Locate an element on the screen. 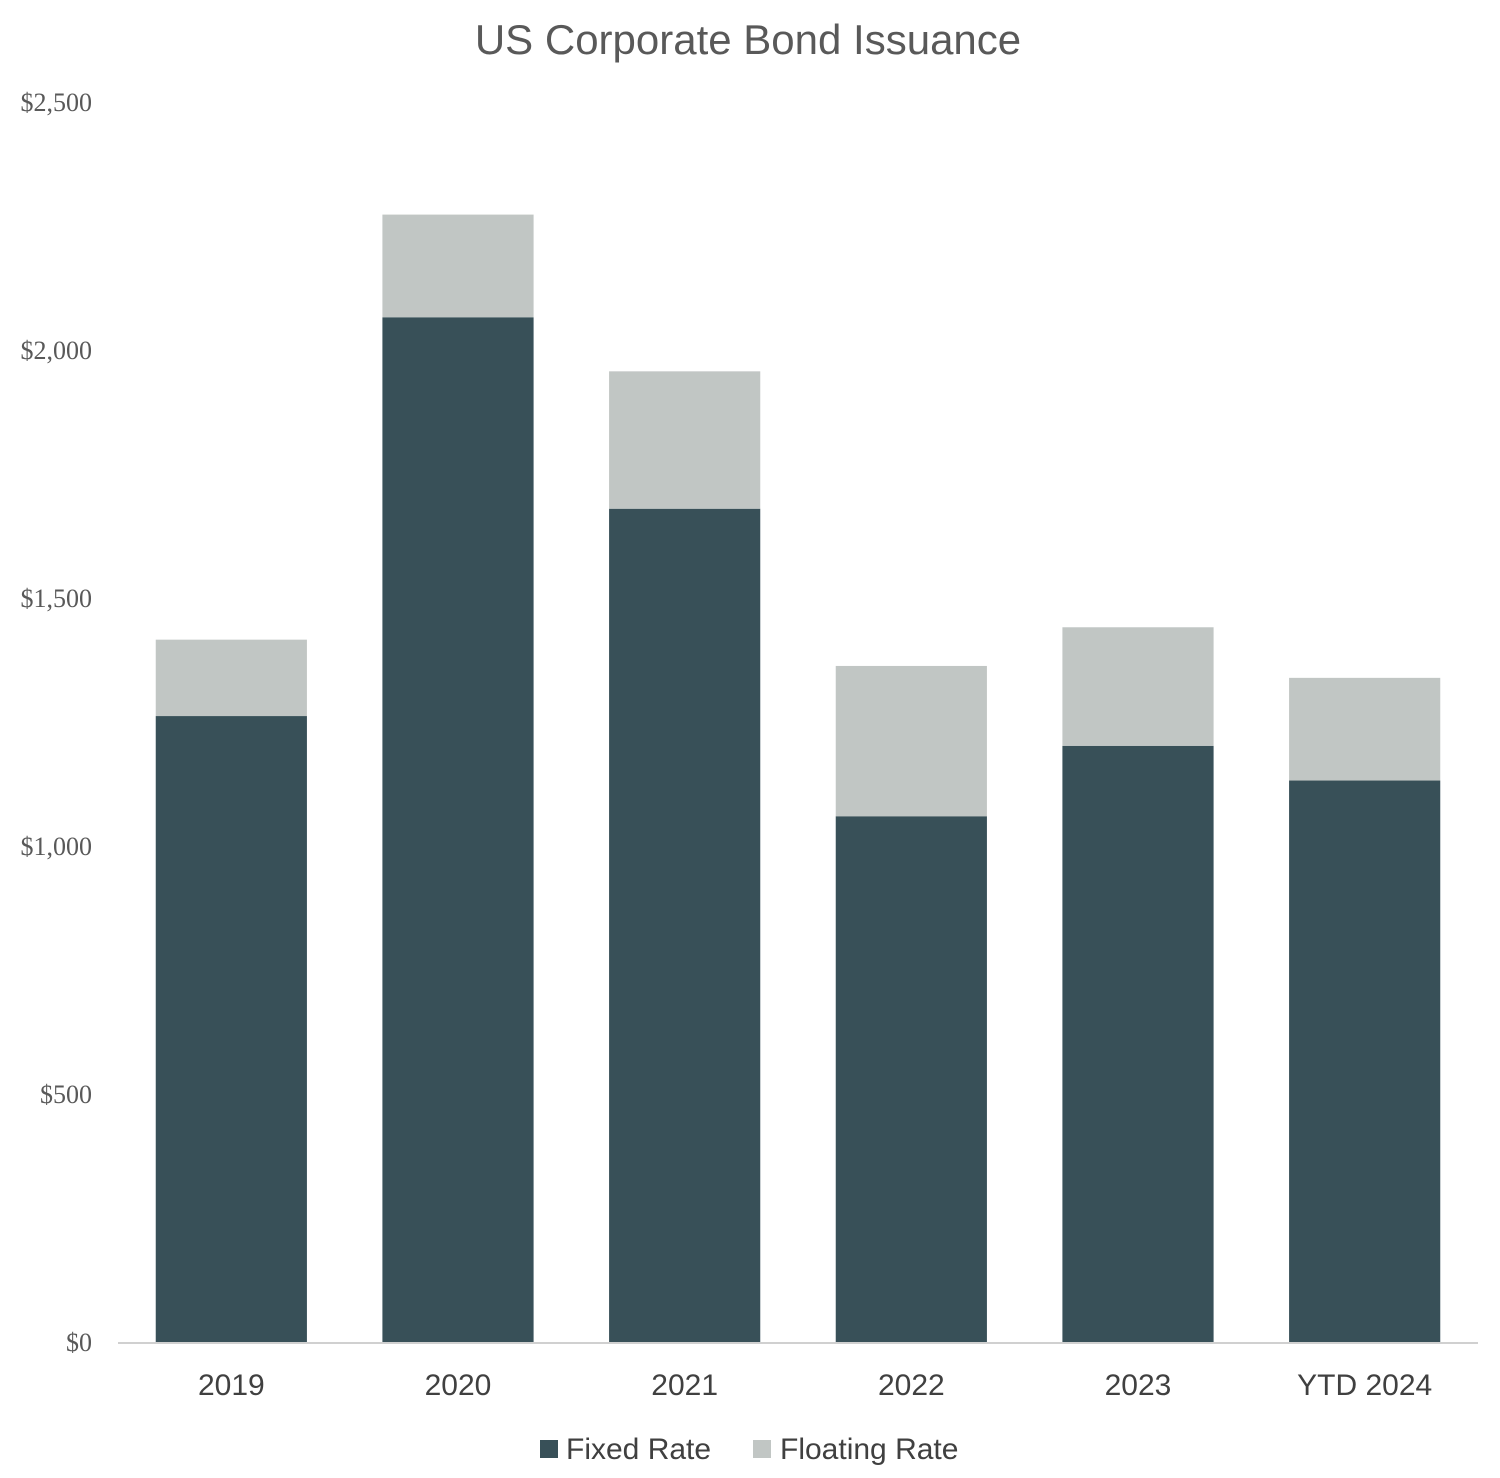  y-tick-label: $500 is located at coordinates (66, 1094).